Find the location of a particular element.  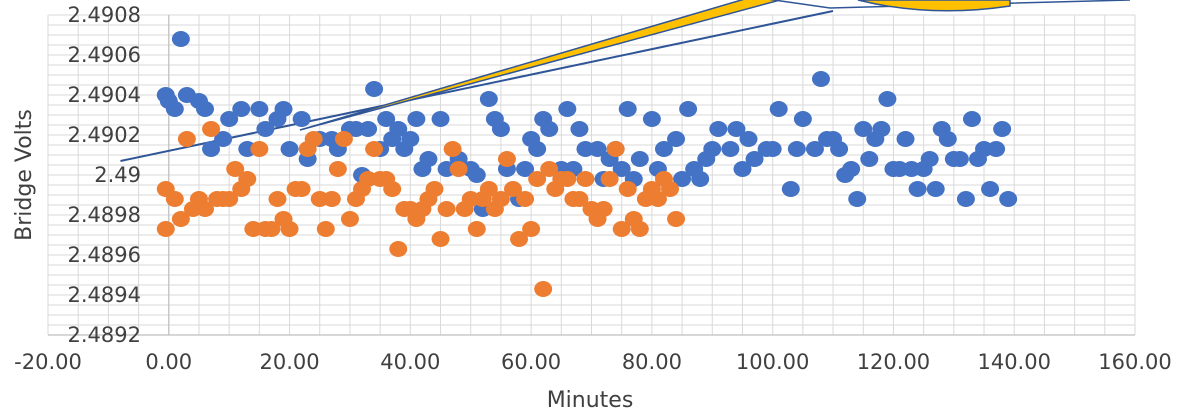

y-tick-label: 2.49 is located at coordinates (117, 175).